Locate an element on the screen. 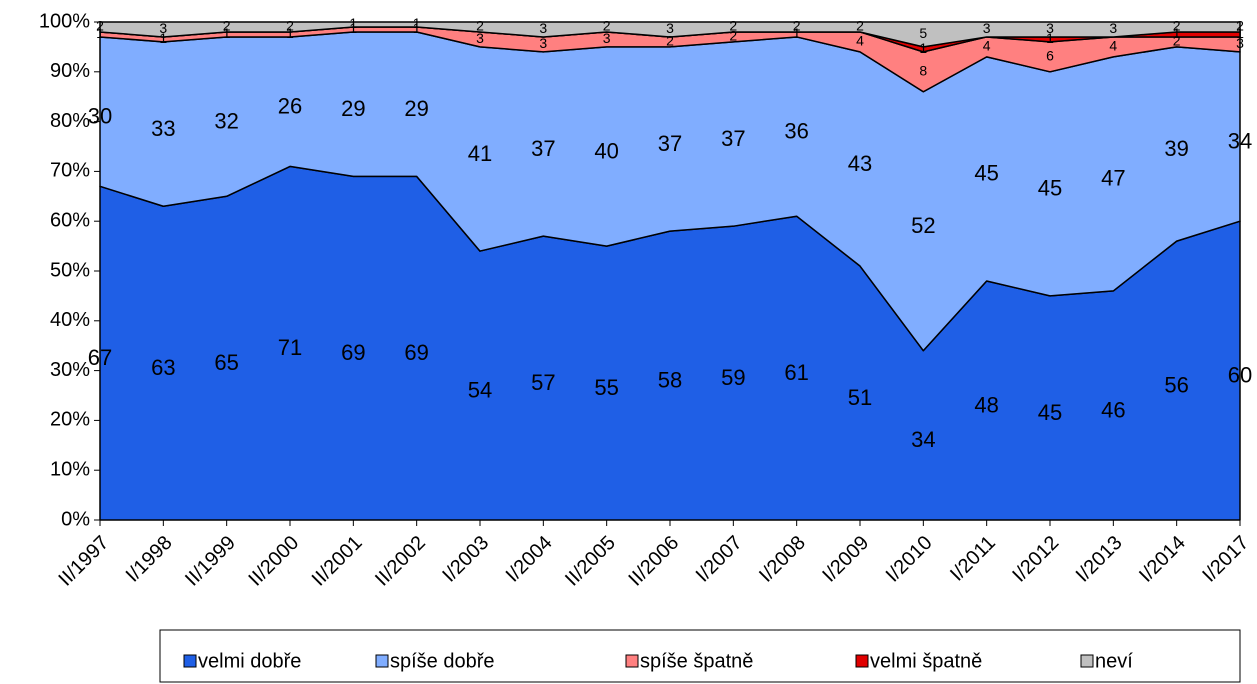  value-label: 43 is located at coordinates (860, 163).